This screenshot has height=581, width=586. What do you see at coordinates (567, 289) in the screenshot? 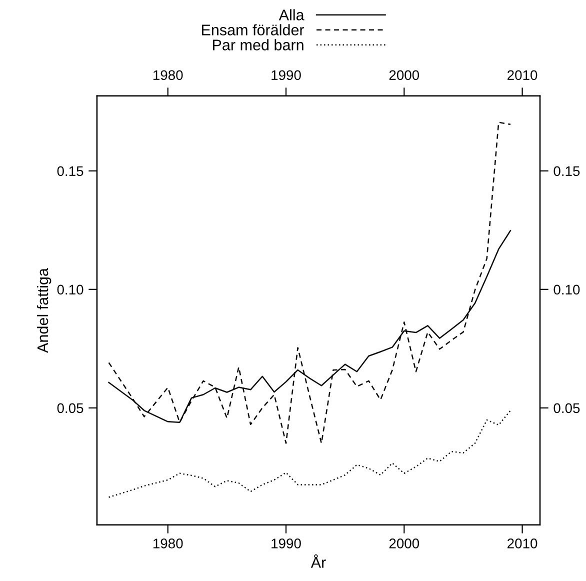
I see `y2-tick-label: 0.10` at bounding box center [567, 289].